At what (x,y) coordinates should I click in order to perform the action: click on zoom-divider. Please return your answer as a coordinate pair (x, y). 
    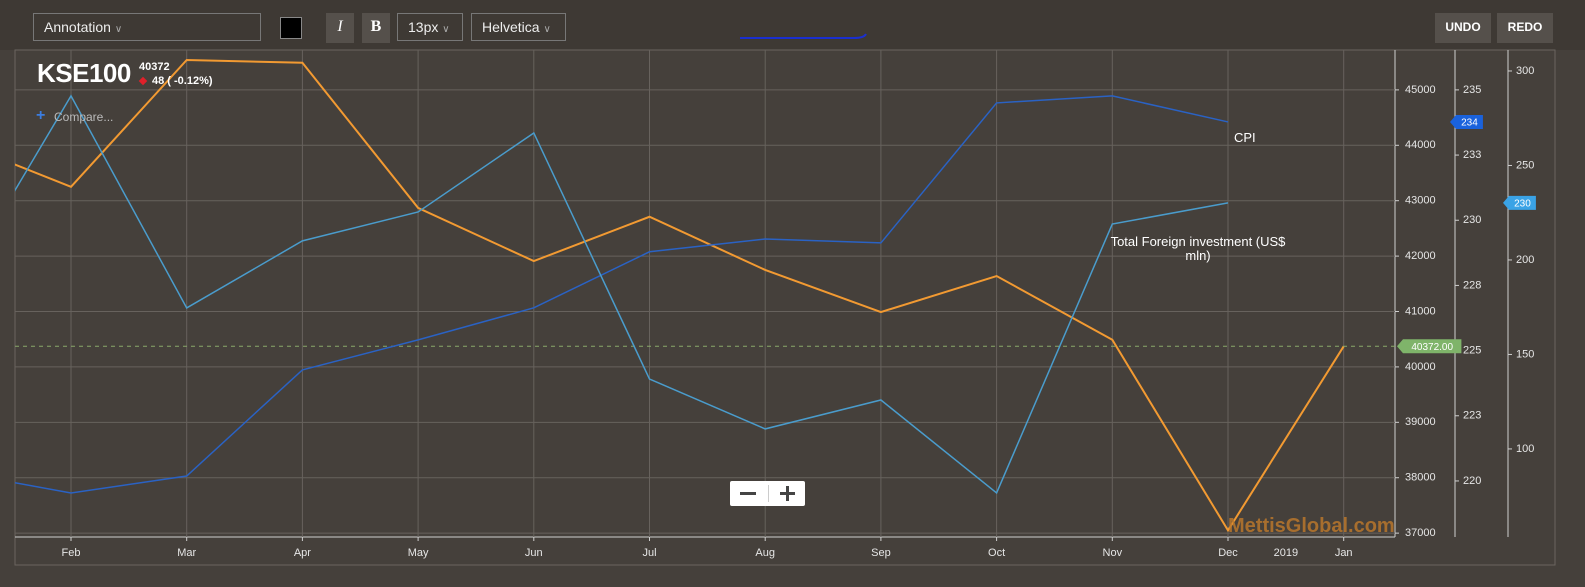
    Looking at the image, I should click on (768, 493).